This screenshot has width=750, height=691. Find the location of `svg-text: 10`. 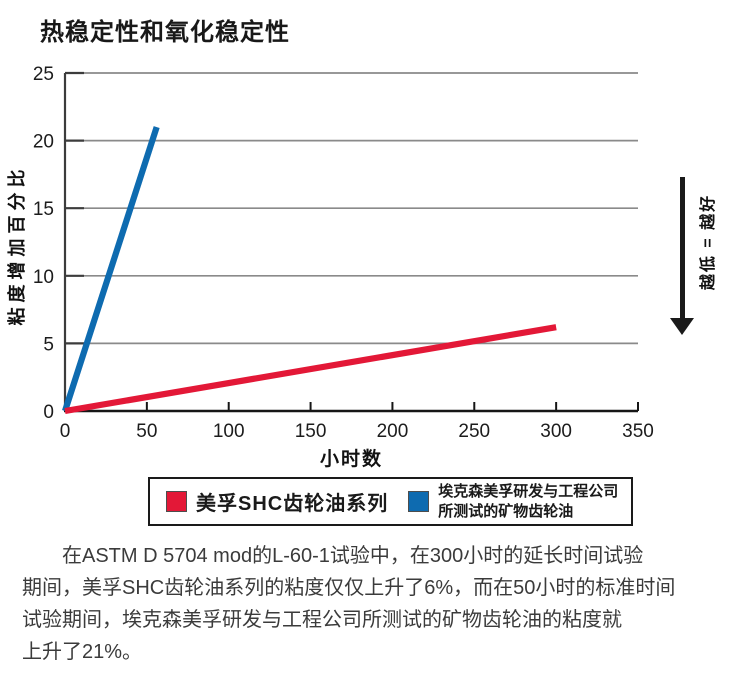

svg-text: 10 is located at coordinates (43, 277).